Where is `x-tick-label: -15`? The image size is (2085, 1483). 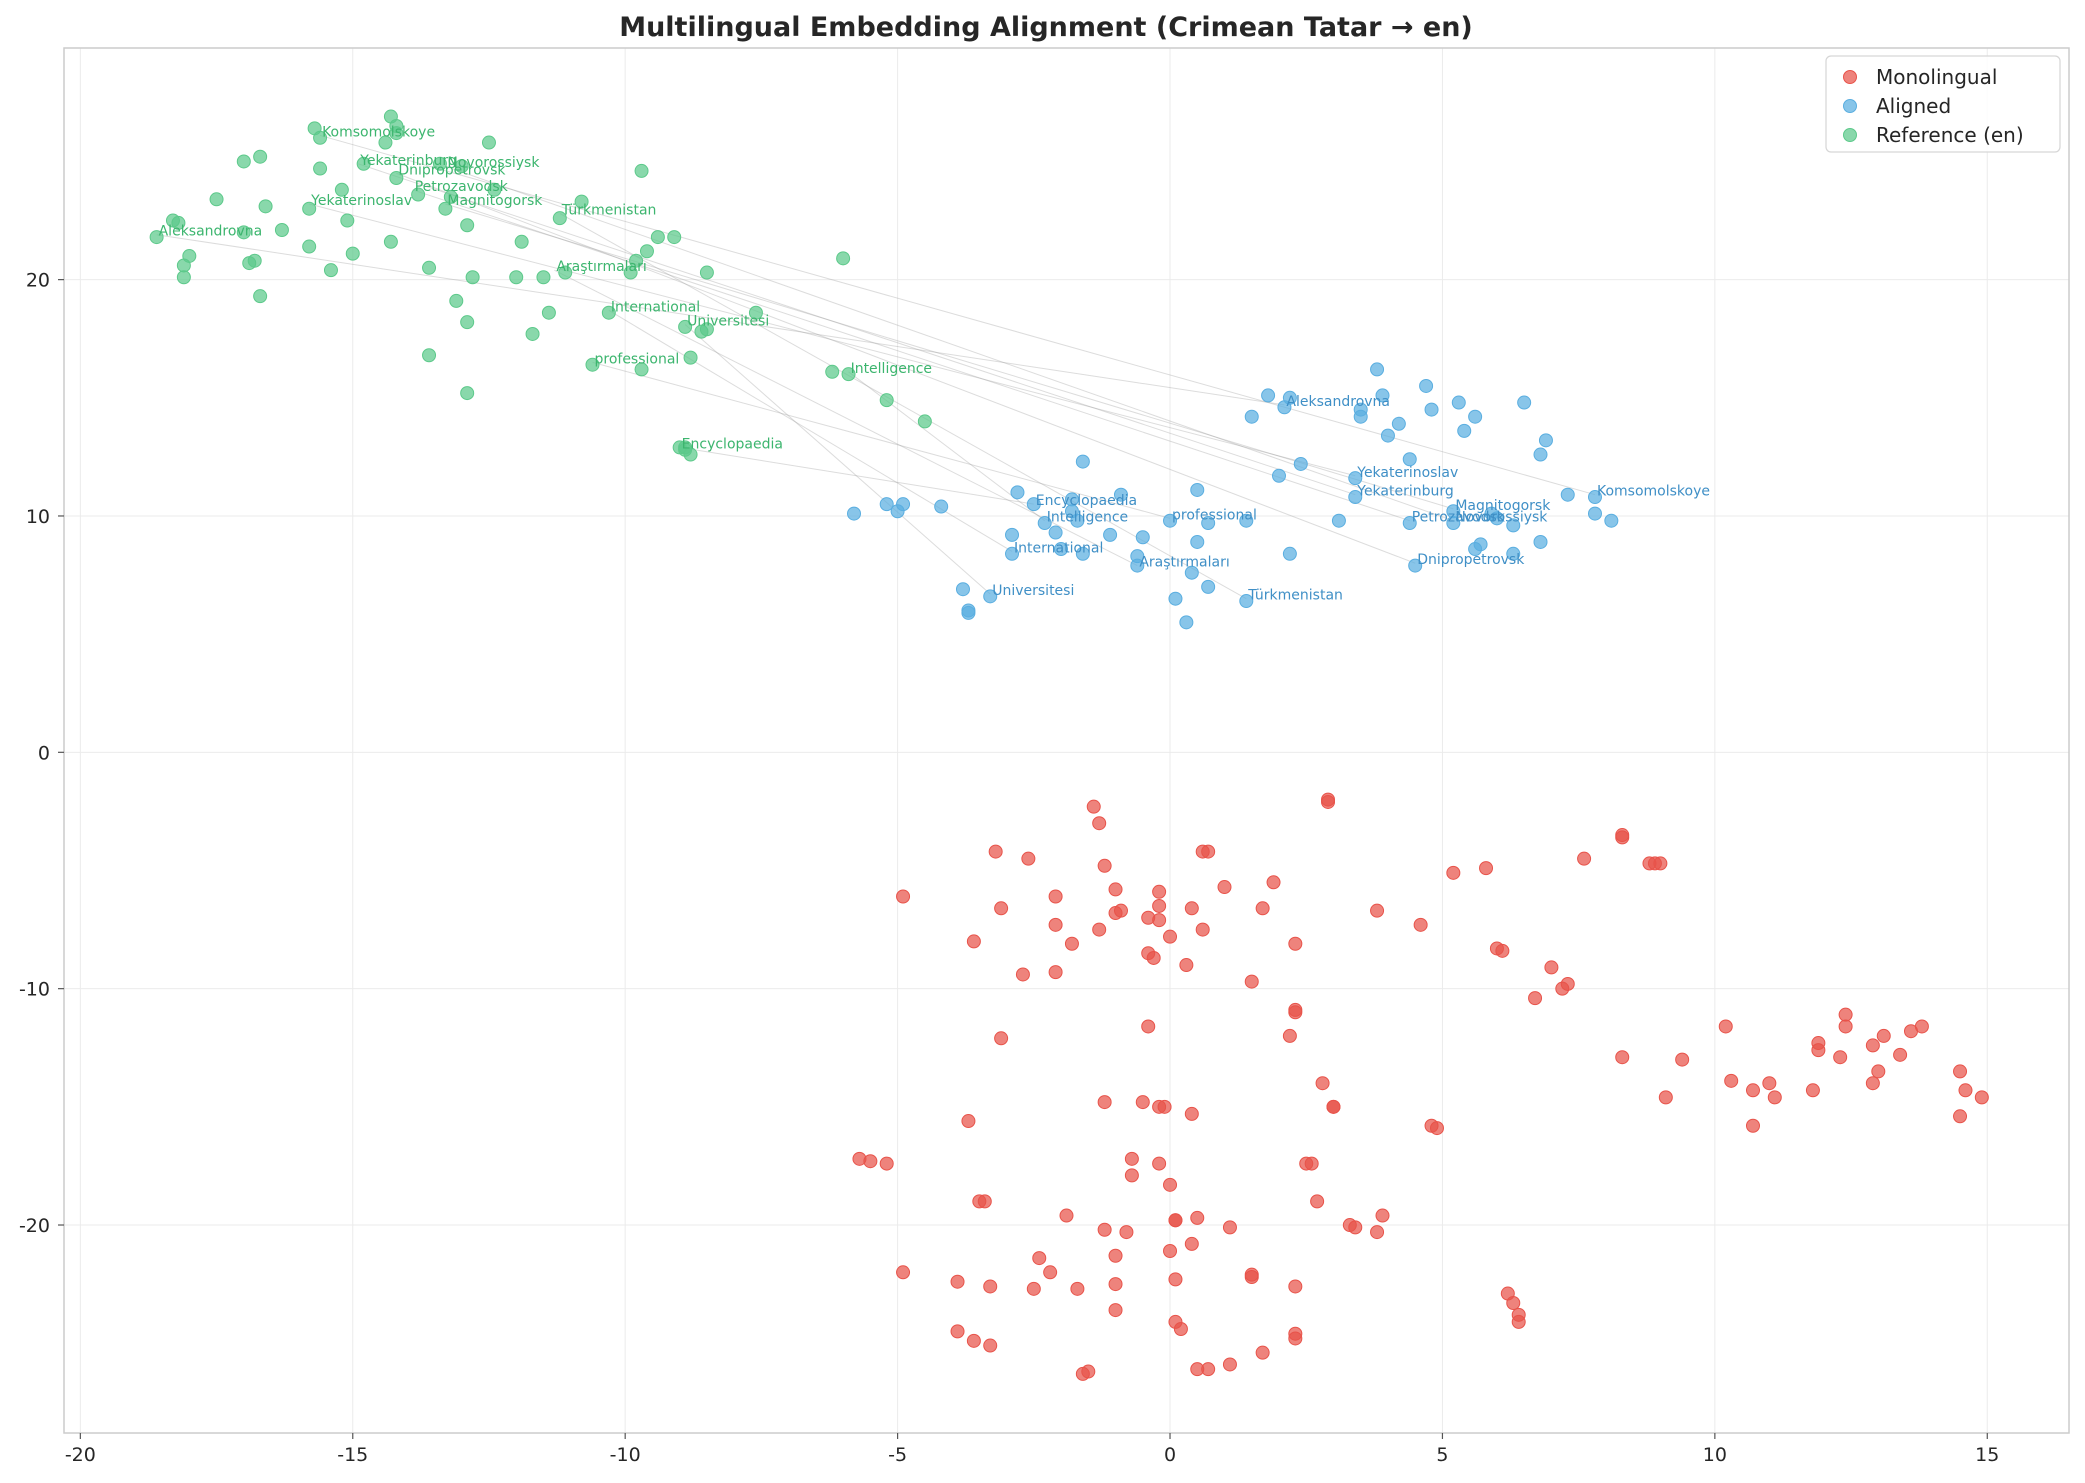
x-tick-label: -15 is located at coordinates (352, 1455).